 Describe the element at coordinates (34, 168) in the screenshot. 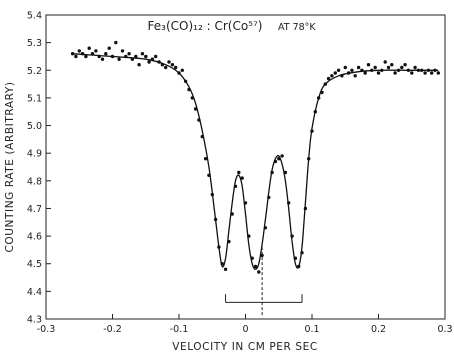

I see `y-axis-tick-labels: 4.3 4.4 4.5 4.6 4.7 4.8 4.9 5.0 5.1 5.2 5.3 5.4` at that location.